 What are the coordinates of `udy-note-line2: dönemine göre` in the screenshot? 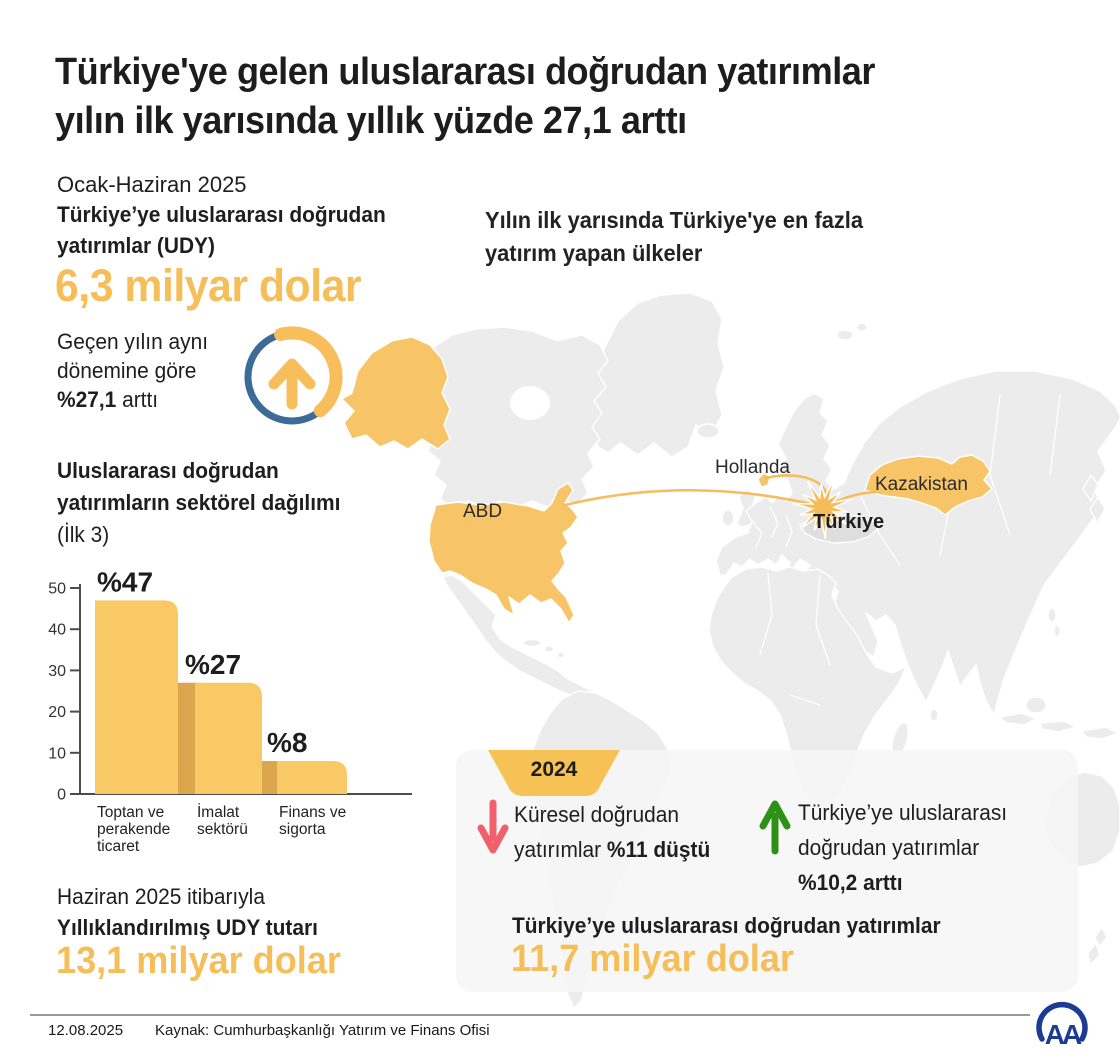 It's located at (127, 370).